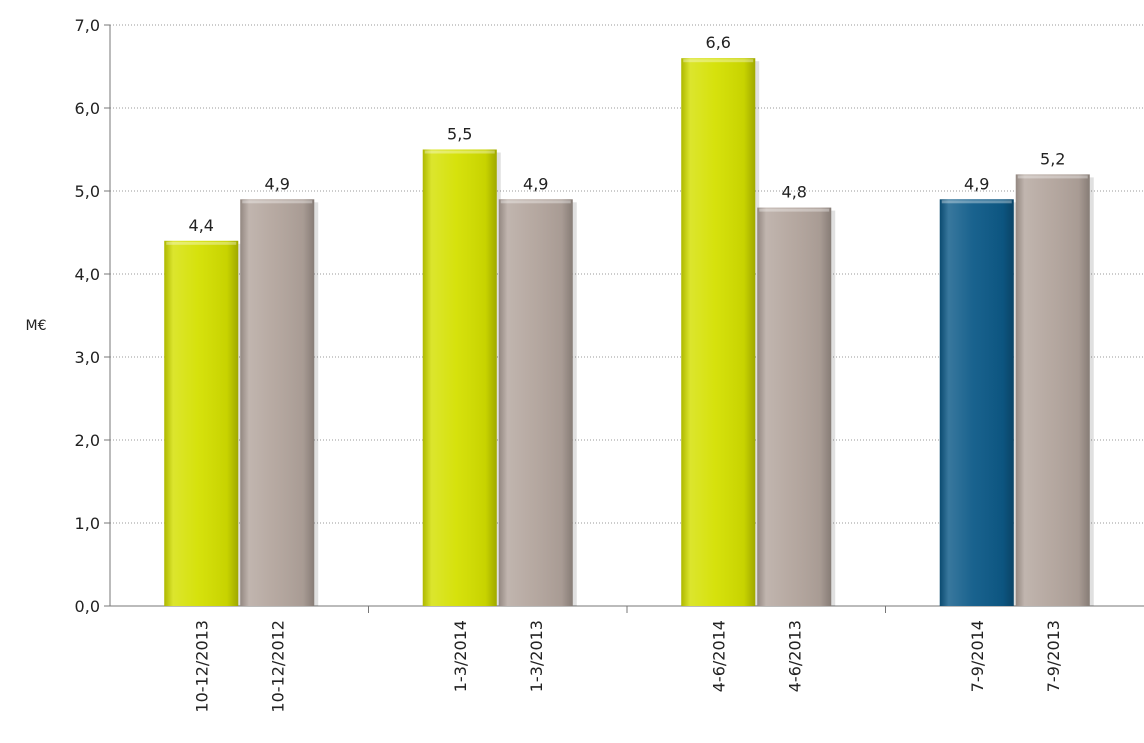  What do you see at coordinates (87, 440) in the screenshot?
I see `y-tick-label: 2,0` at bounding box center [87, 440].